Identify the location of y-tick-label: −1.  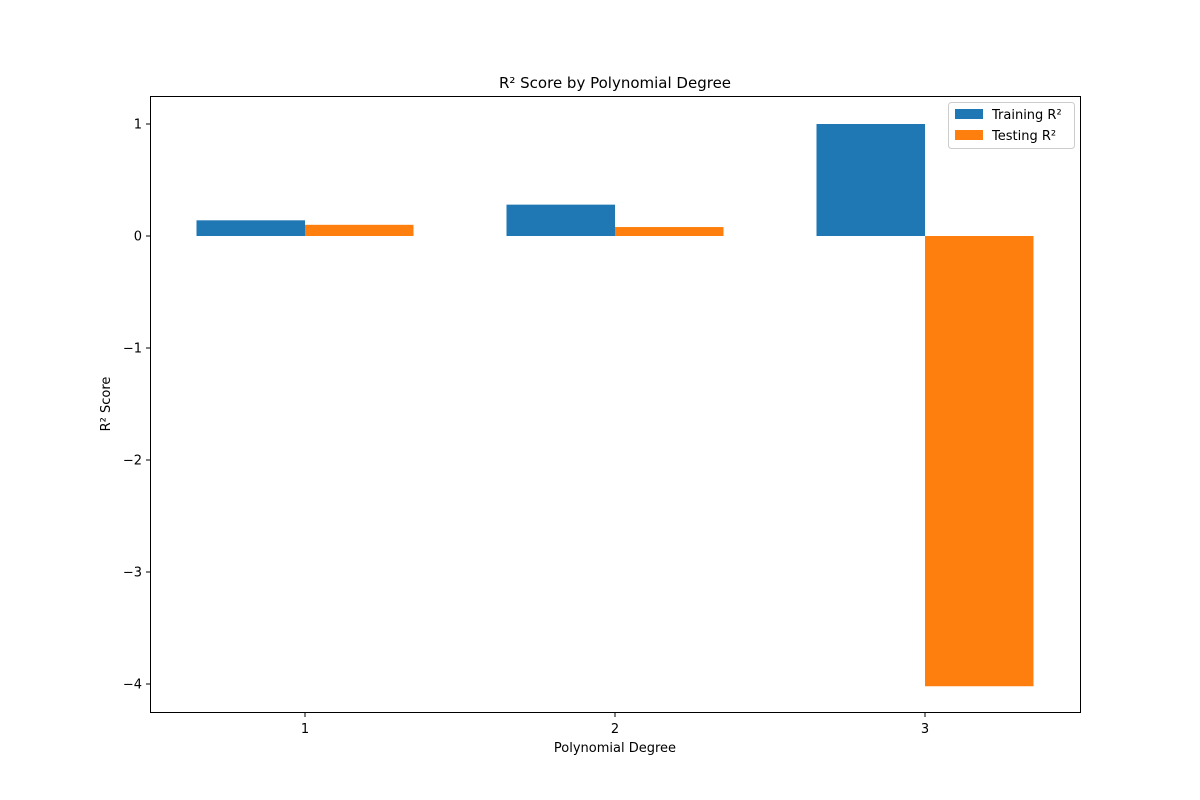
(132, 349).